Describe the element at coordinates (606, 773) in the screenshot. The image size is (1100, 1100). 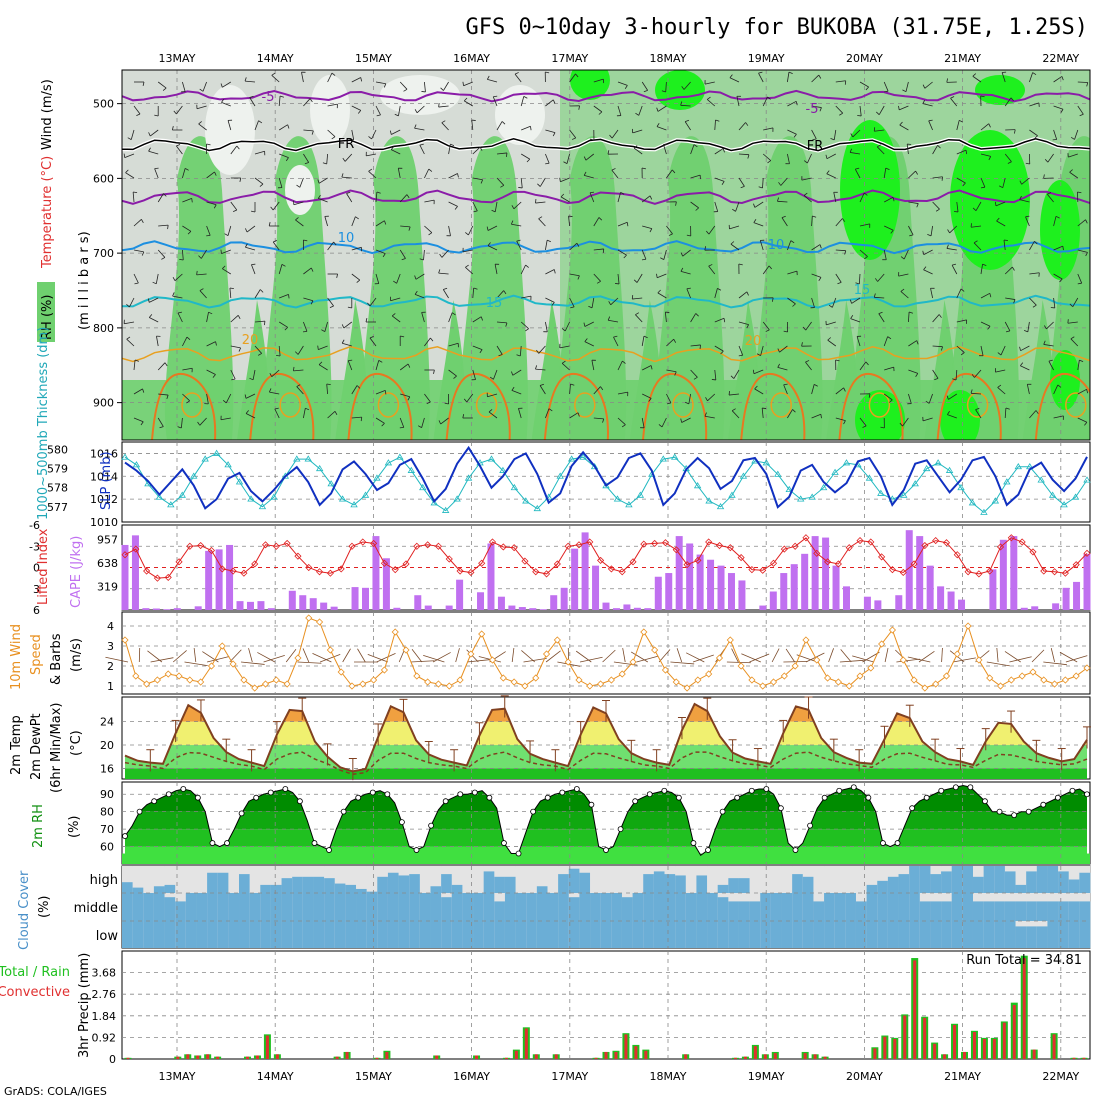
I see `temp-band-cool` at that location.